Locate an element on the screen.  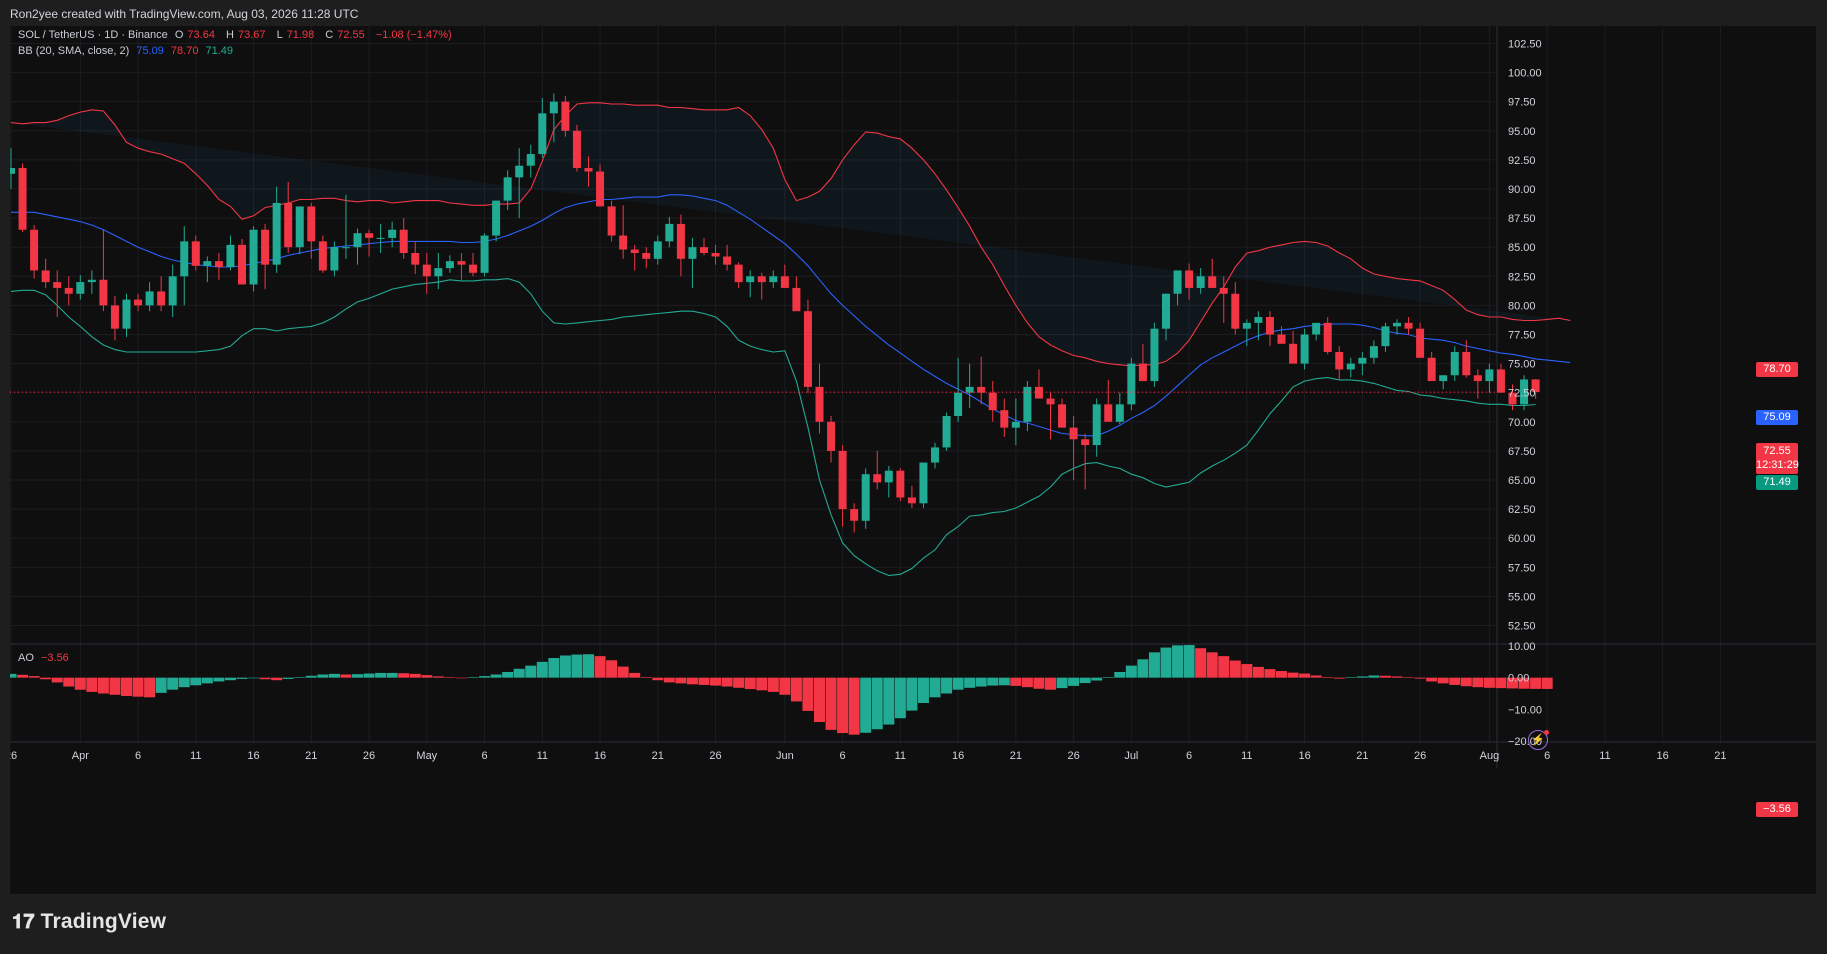
bb-basis-value: 75.09 is located at coordinates (150, 51).